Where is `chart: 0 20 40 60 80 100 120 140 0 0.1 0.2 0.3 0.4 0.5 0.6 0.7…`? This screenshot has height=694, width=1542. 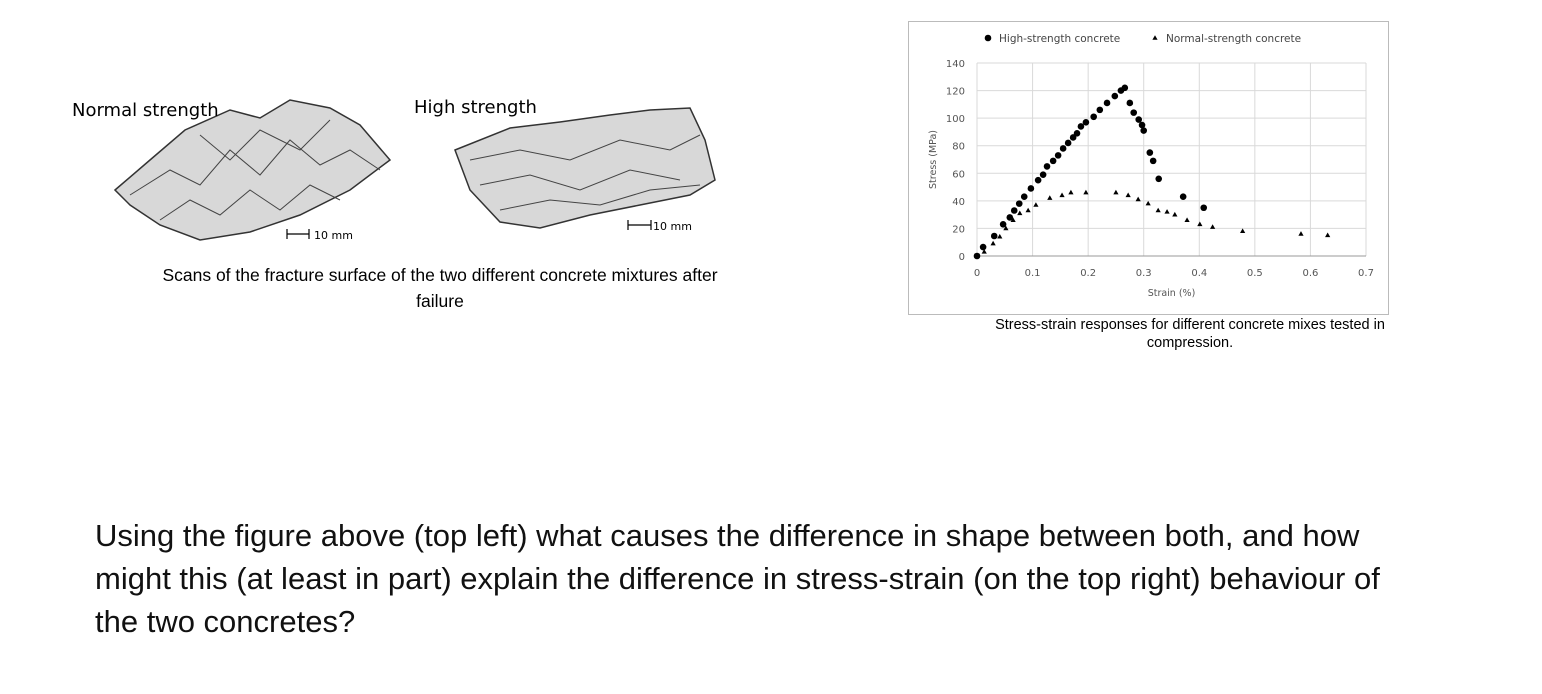
chart: 0 20 40 60 80 100 120 140 0 0.1 0.2 0.3 0.4 0.5 0.6 0.7… is located at coordinates (1151, 166).